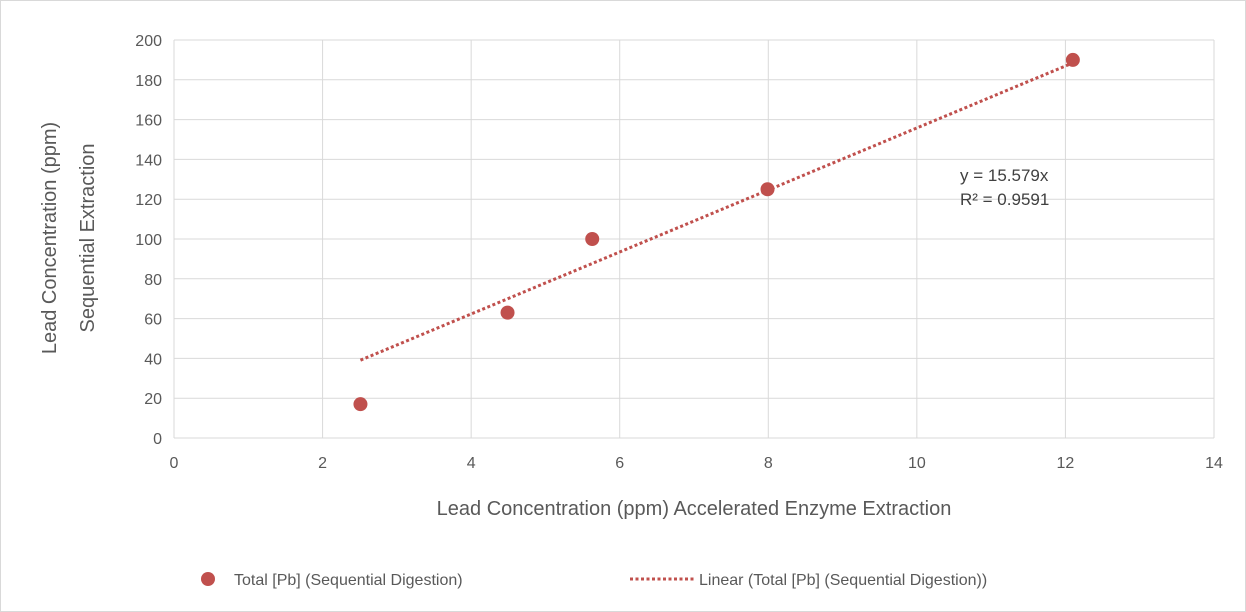 This screenshot has height=612, width=1246. I want to click on y-tick-label-140: 140, so click(148, 160).